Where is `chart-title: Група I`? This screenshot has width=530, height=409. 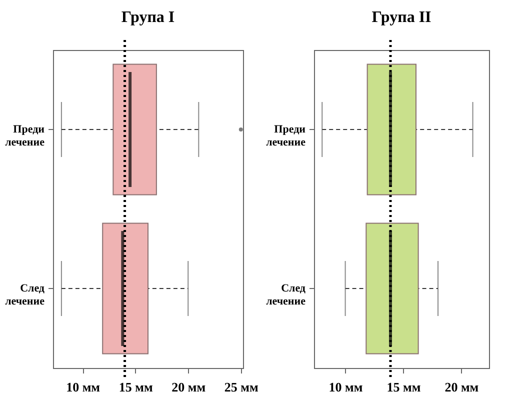 chart-title: Група I is located at coordinates (148, 17).